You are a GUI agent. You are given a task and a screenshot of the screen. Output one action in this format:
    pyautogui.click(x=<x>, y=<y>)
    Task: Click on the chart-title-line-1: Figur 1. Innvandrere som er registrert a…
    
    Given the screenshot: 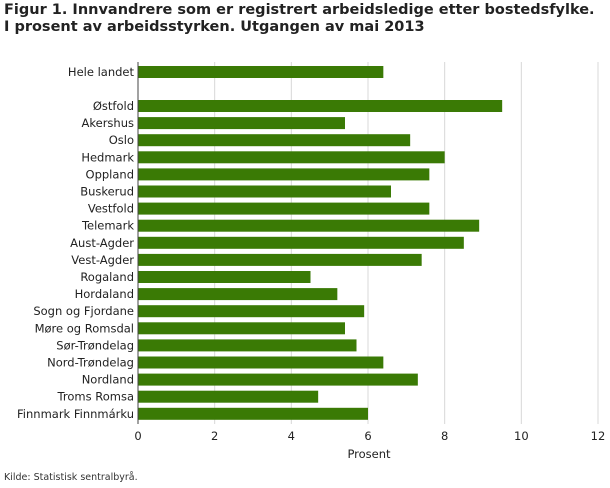 What is the action you would take?
    pyautogui.click(x=299, y=10)
    